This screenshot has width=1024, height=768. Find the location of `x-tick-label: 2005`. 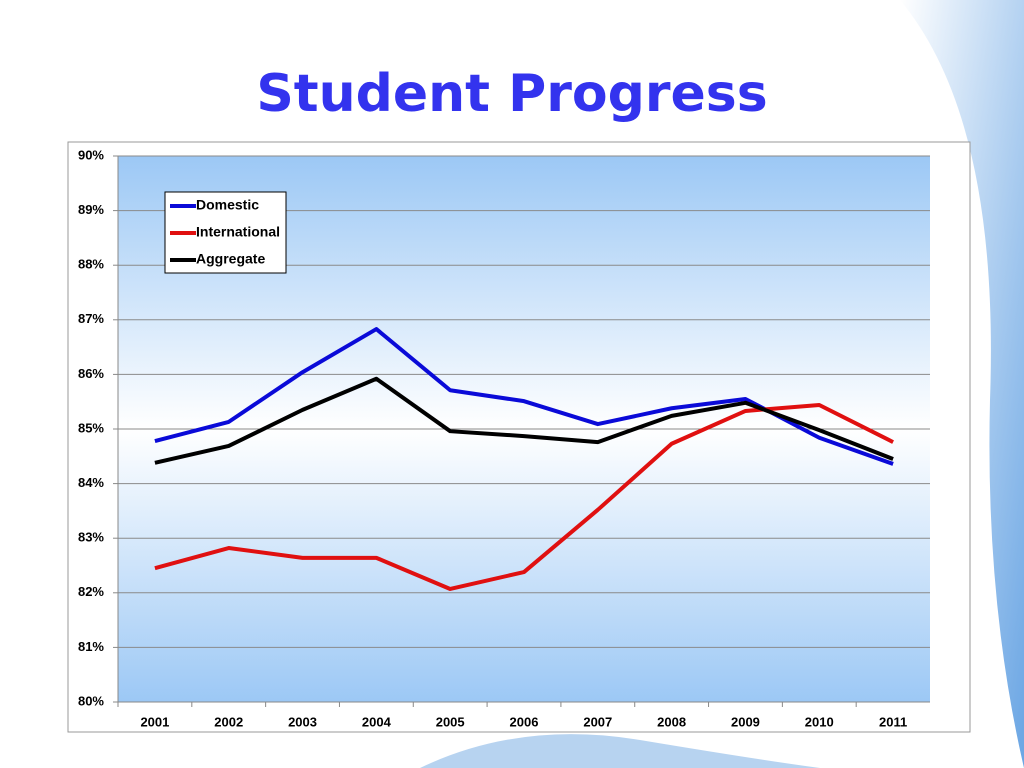

x-tick-label: 2005 is located at coordinates (450, 721).